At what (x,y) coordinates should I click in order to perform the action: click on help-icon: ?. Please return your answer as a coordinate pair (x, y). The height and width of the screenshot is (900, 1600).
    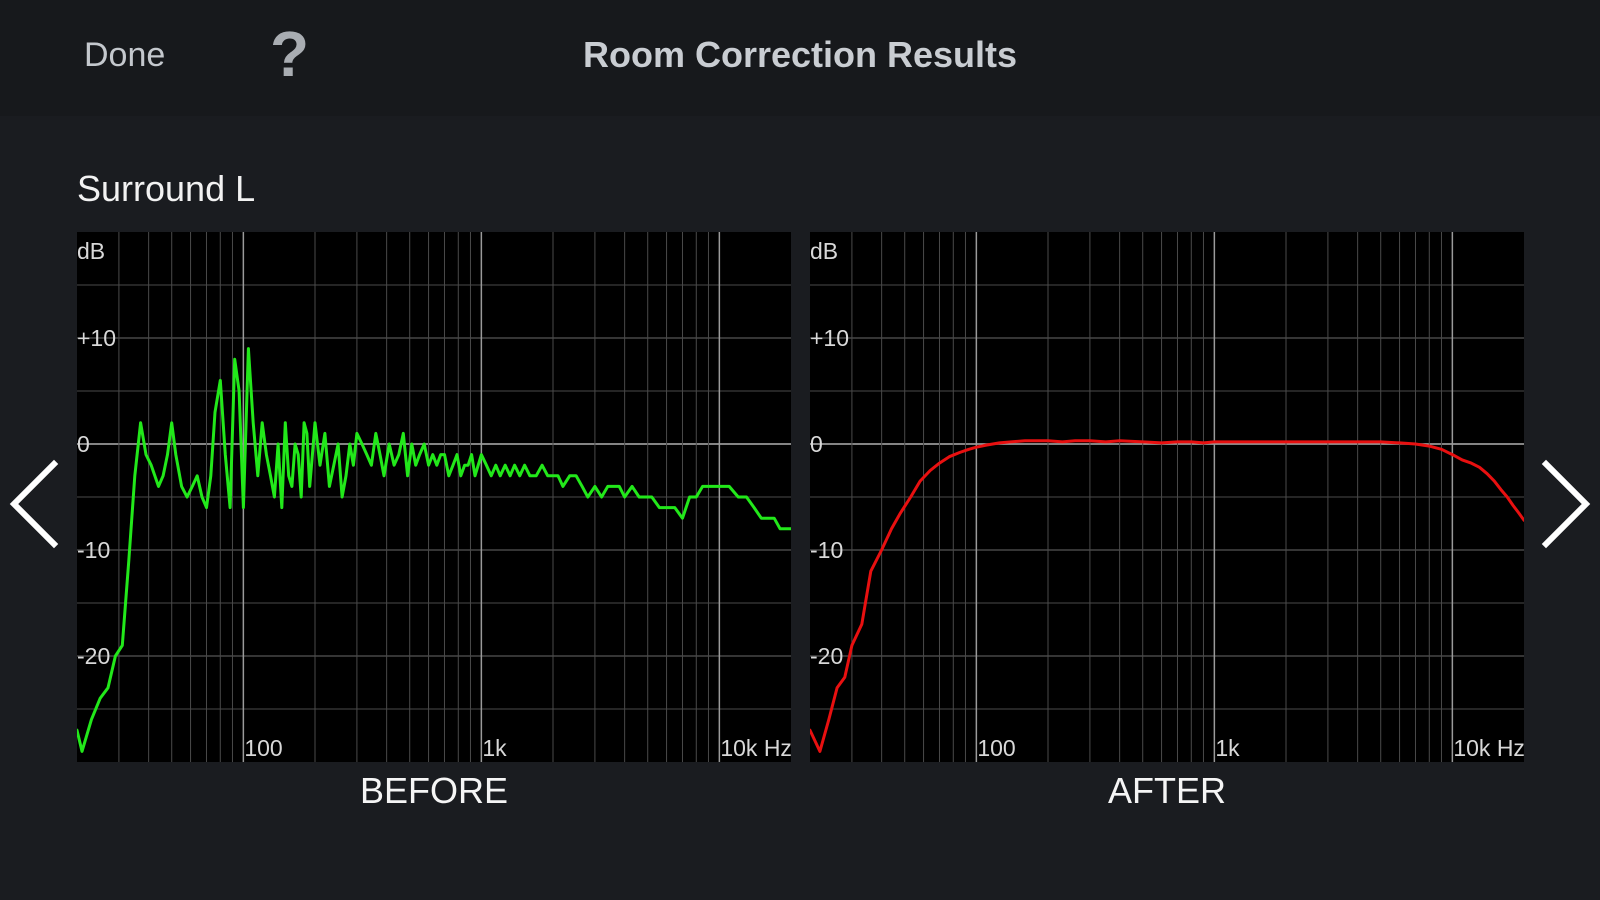
    Looking at the image, I should click on (290, 54).